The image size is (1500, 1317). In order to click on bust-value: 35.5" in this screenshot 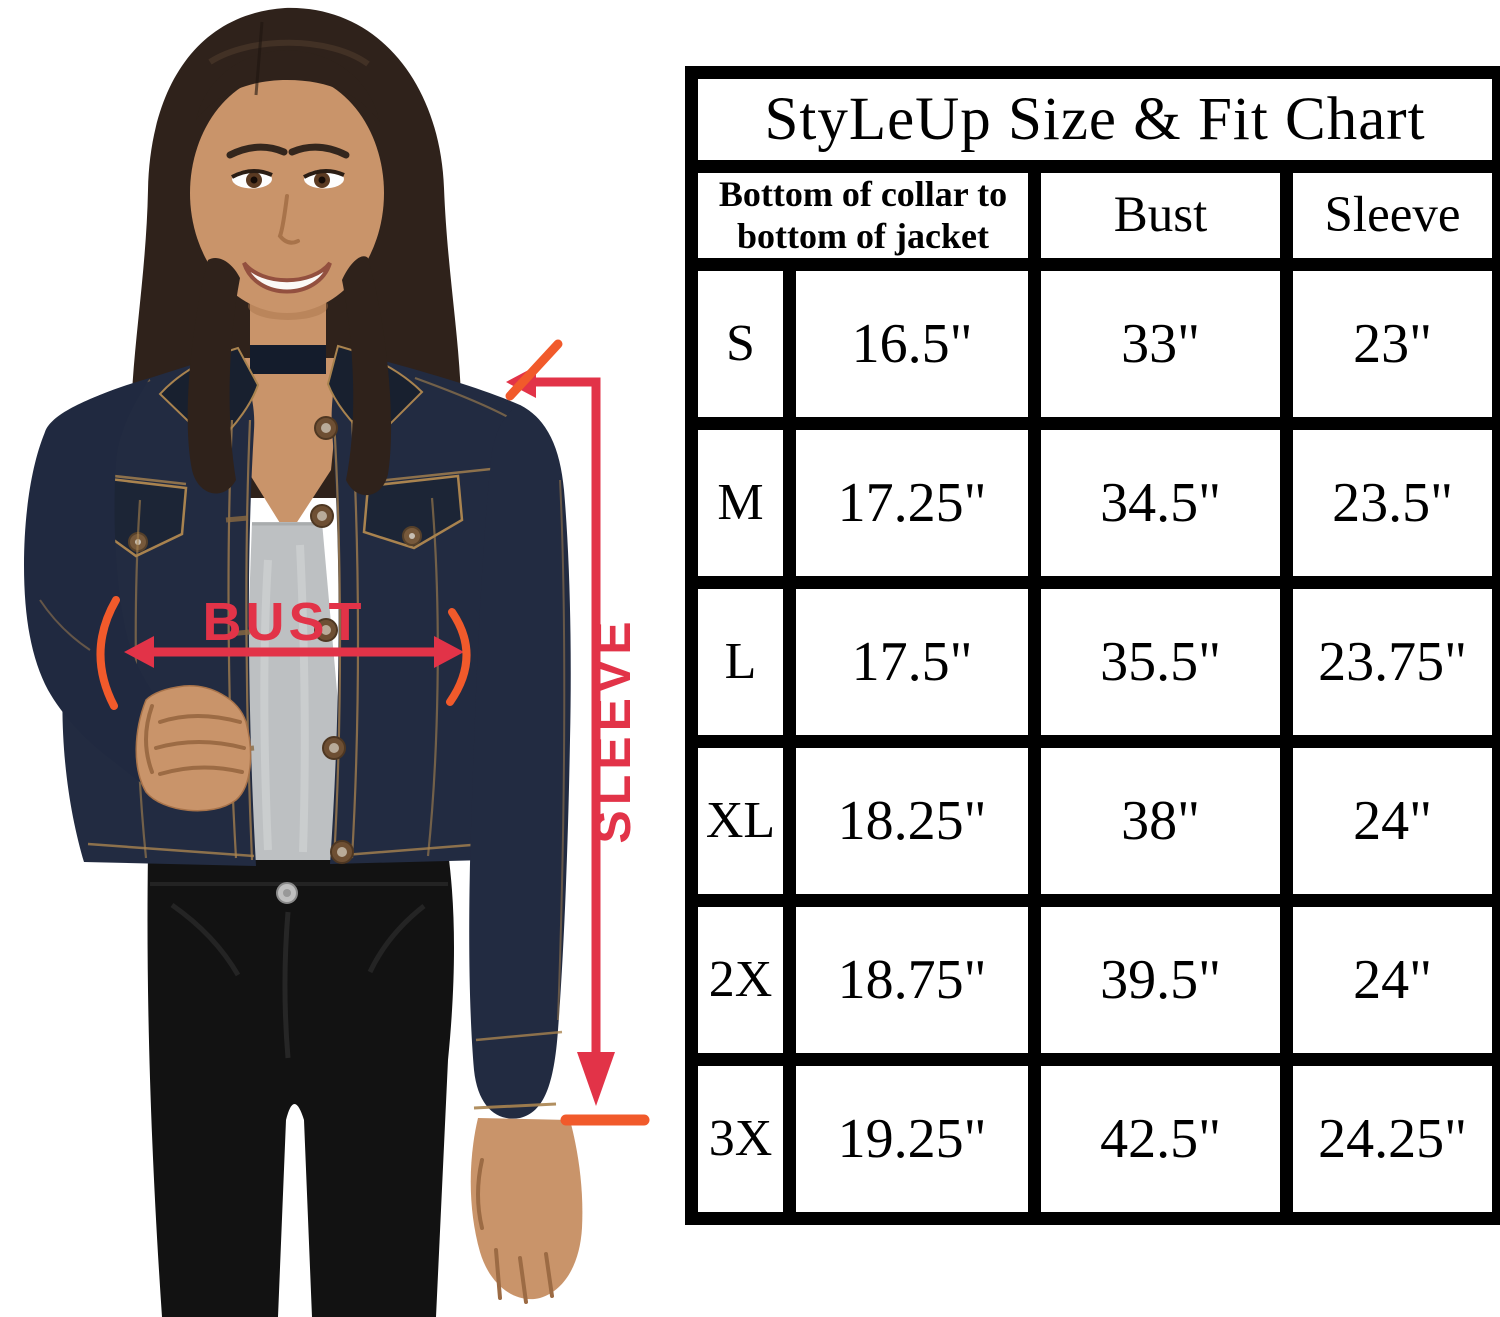, I will do `click(1160, 661)`.